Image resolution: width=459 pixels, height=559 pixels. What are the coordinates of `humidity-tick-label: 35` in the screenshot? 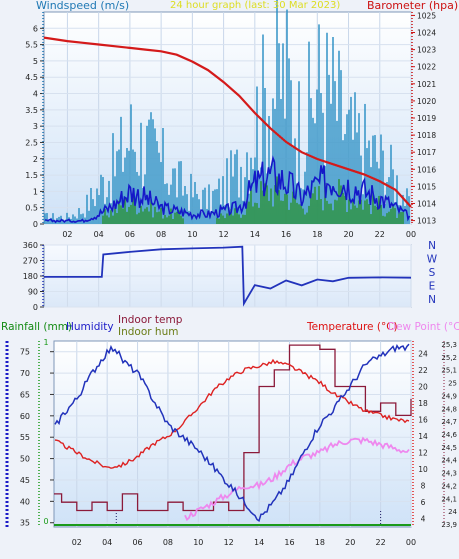 It's located at (25, 523).